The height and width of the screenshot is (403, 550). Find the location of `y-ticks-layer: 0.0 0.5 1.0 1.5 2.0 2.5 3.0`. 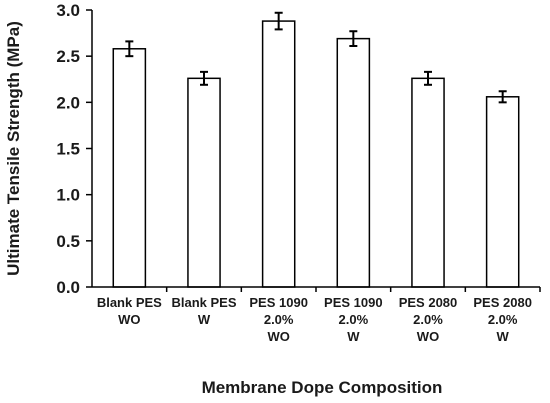

y-ticks-layer: 0.0 0.5 1.0 1.5 2.0 2.5 3.0 is located at coordinates (74, 149).